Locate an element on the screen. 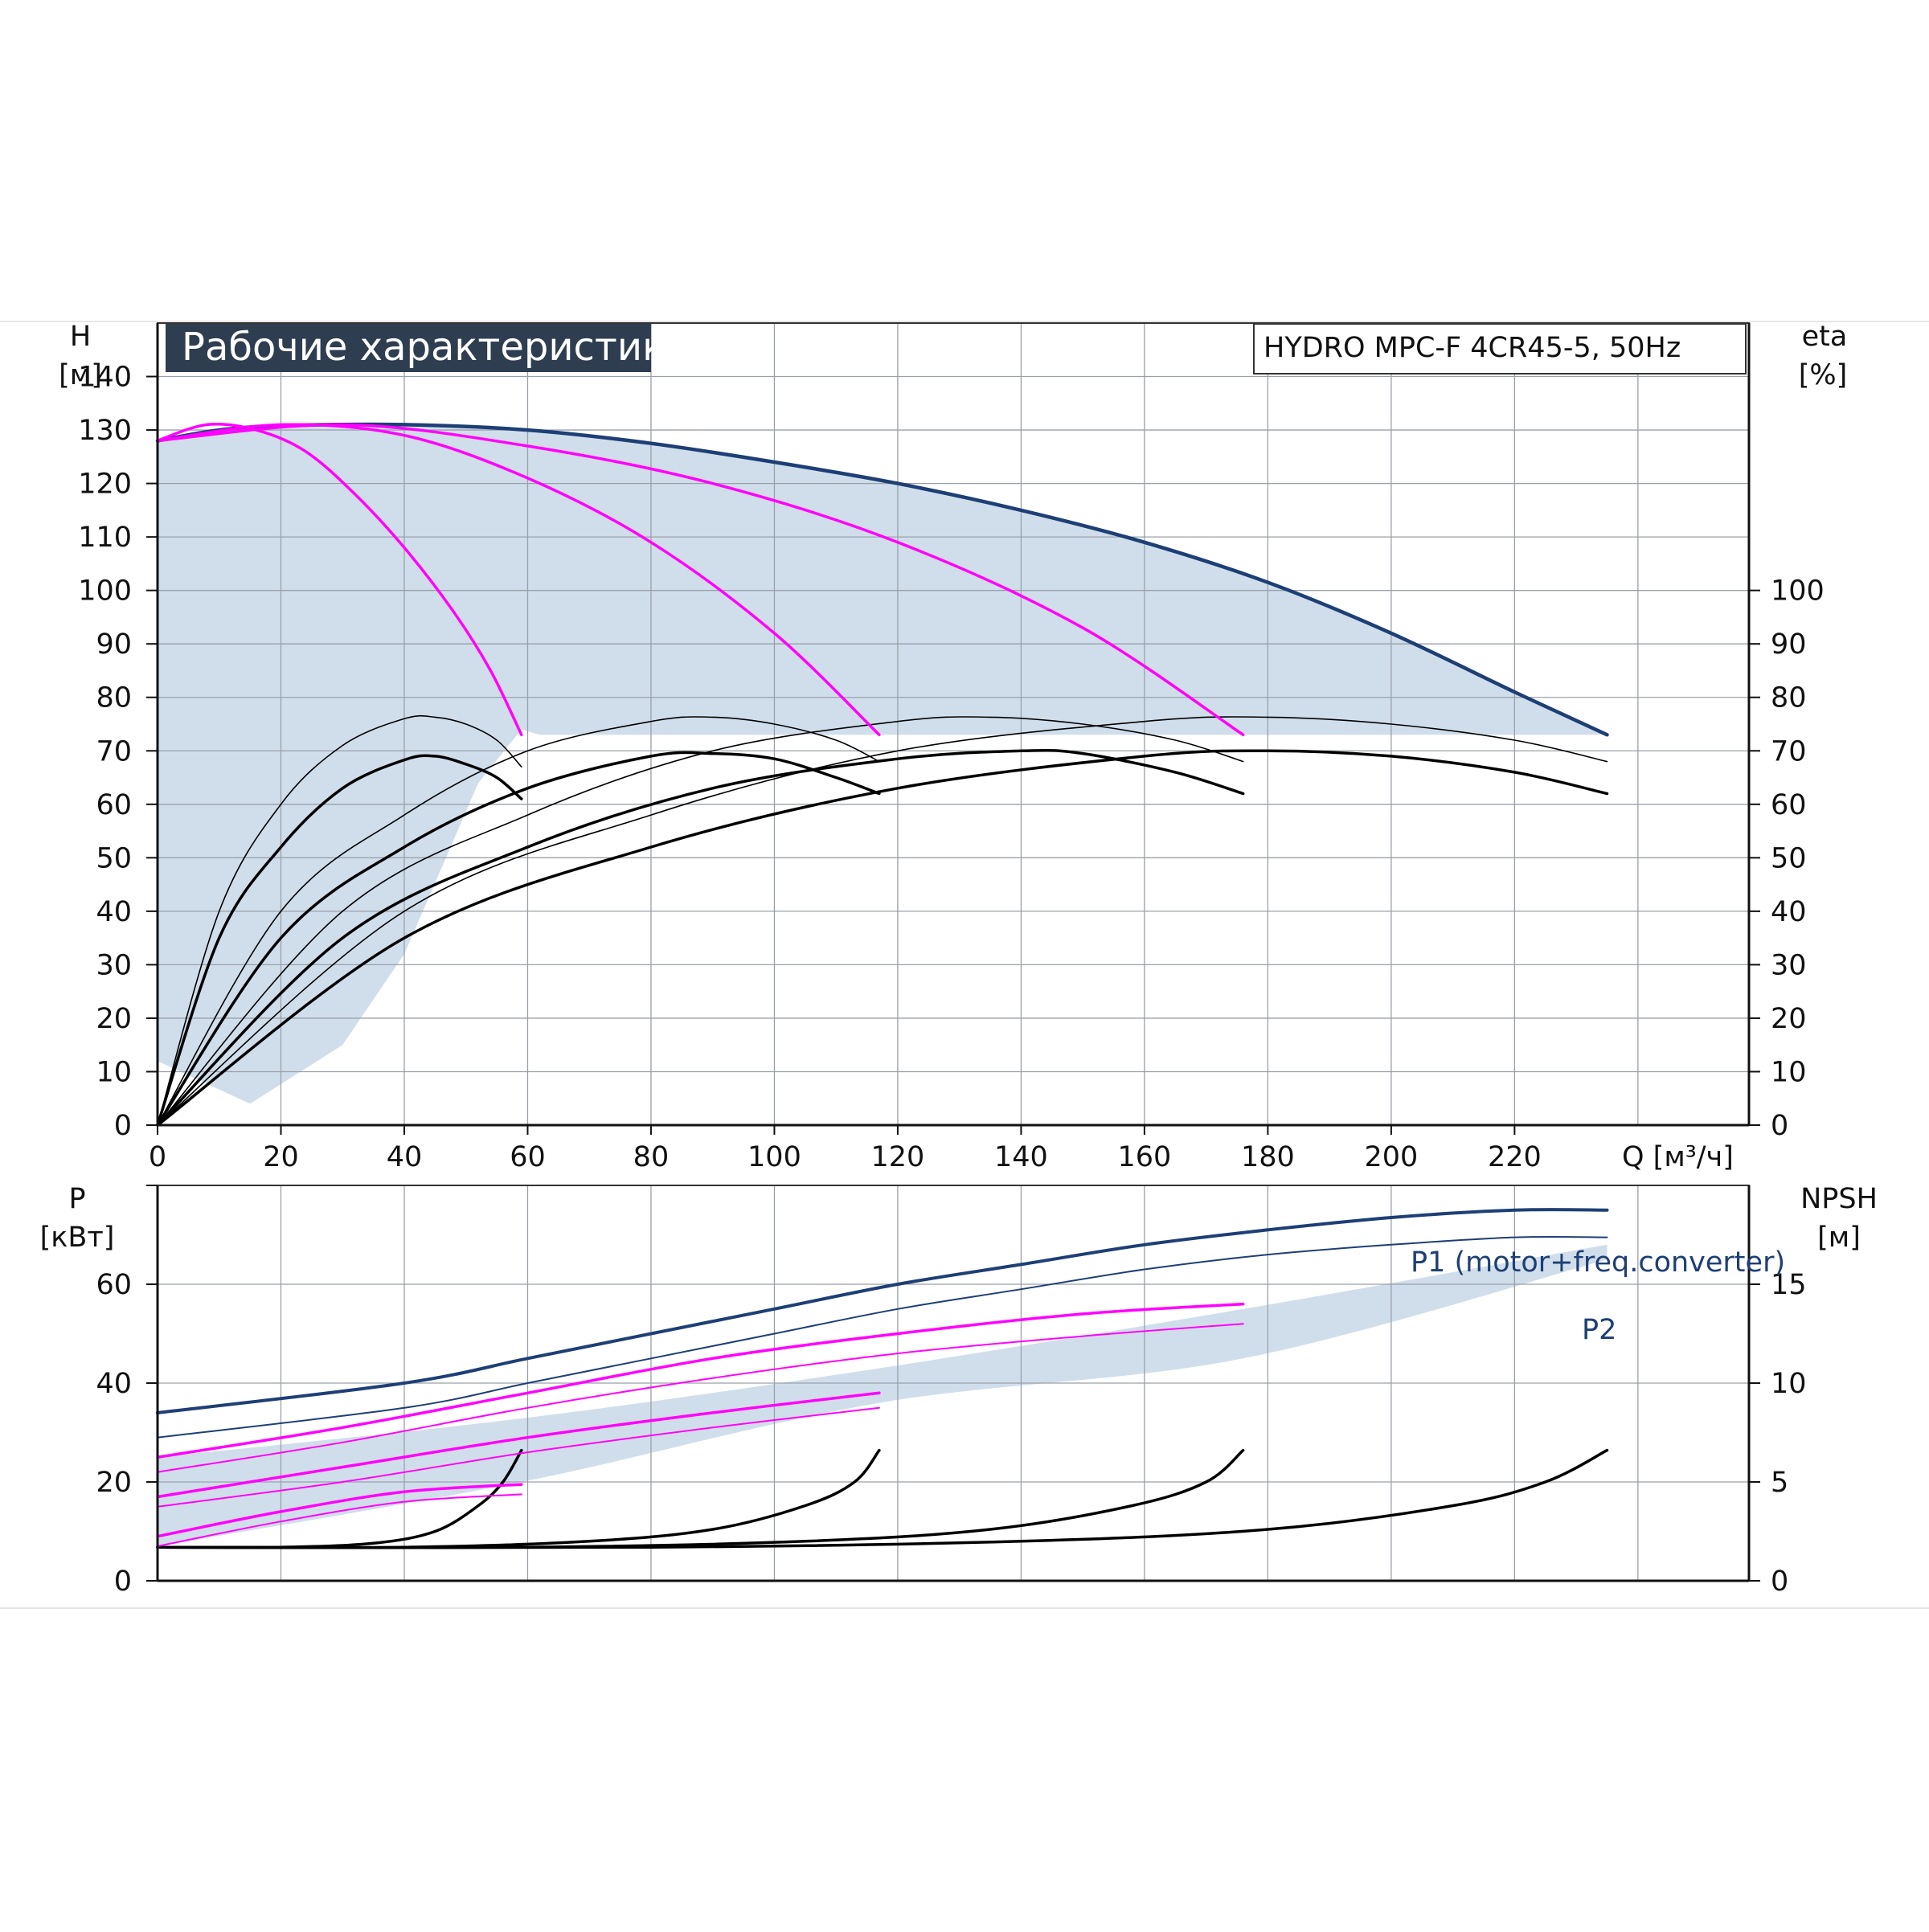  upper-left-tick-label: 60 is located at coordinates (114, 805).